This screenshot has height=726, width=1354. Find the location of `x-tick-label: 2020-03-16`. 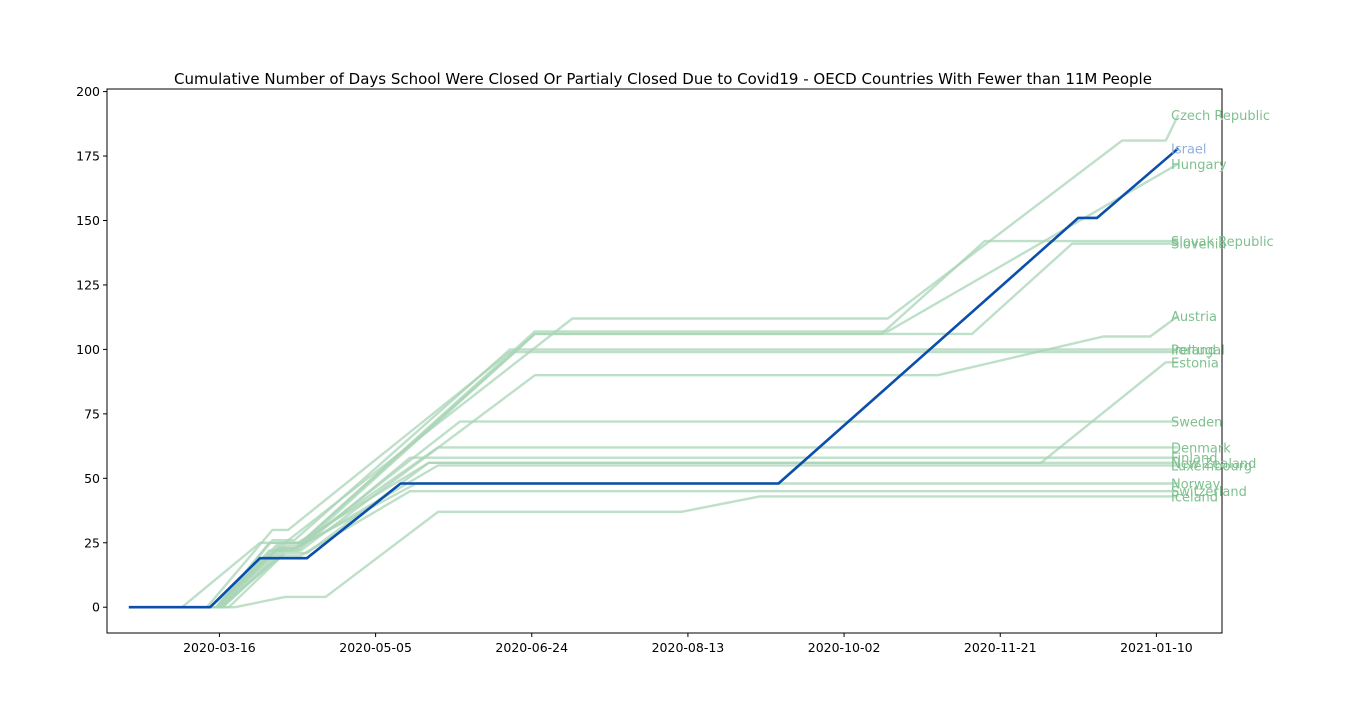

x-tick-label: 2020-03-16 is located at coordinates (219, 647).